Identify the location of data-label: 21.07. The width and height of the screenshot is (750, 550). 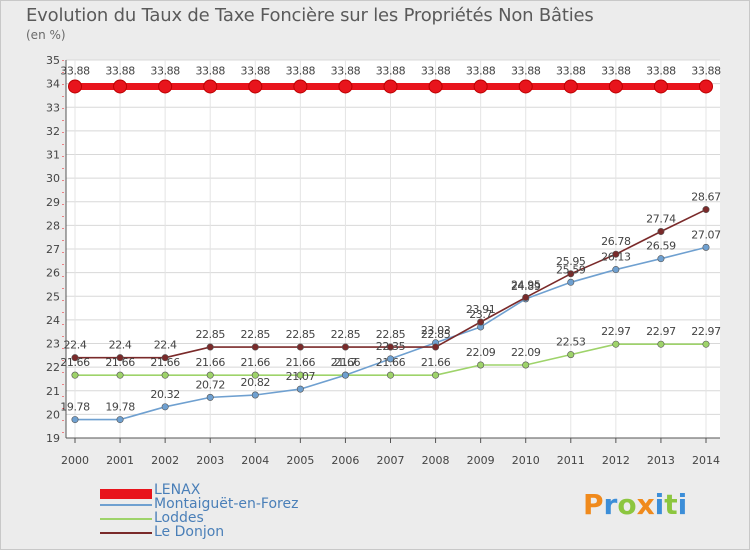
(301, 376).